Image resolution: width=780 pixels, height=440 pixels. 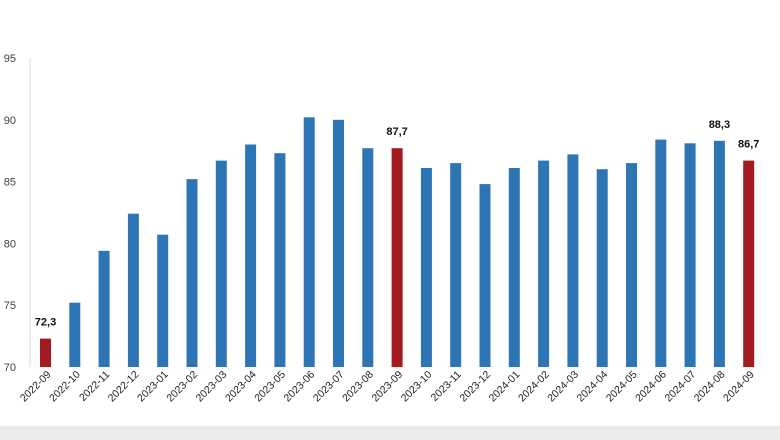 I want to click on y-tick-label: 90, so click(x=10, y=121).